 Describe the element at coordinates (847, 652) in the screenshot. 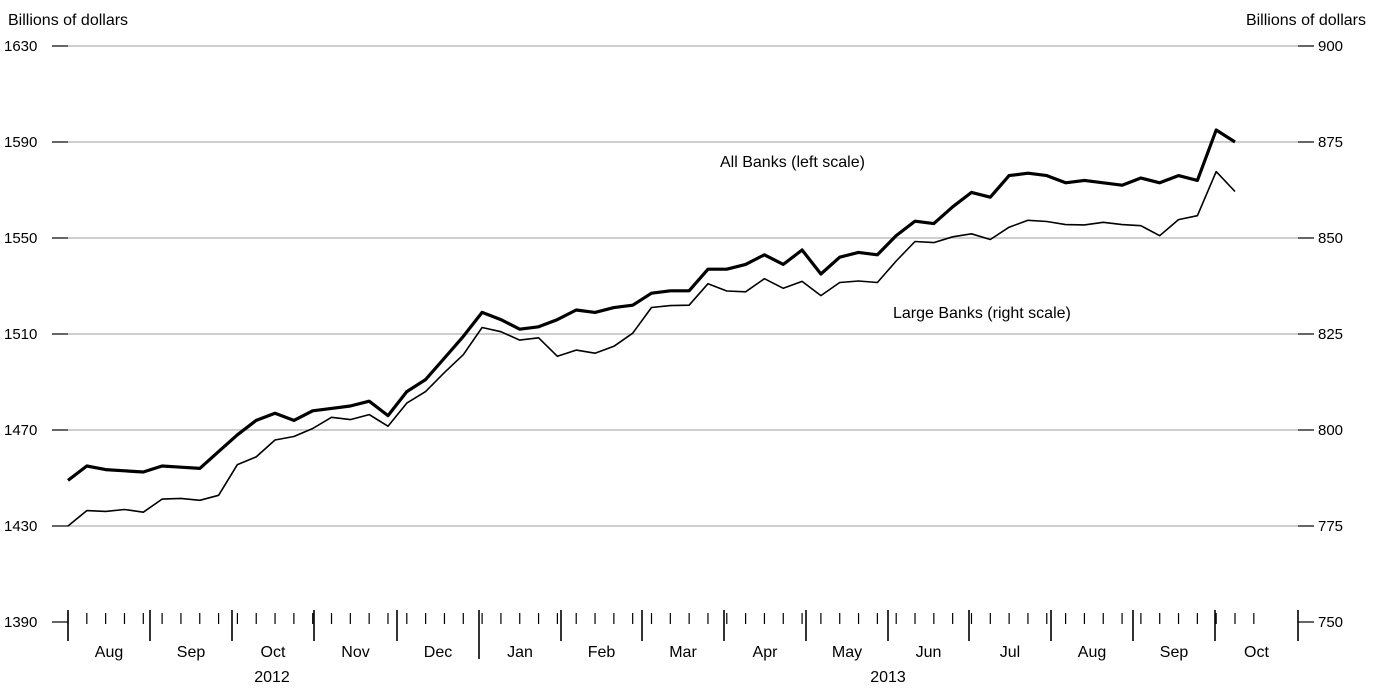

I see `month-label: May` at that location.